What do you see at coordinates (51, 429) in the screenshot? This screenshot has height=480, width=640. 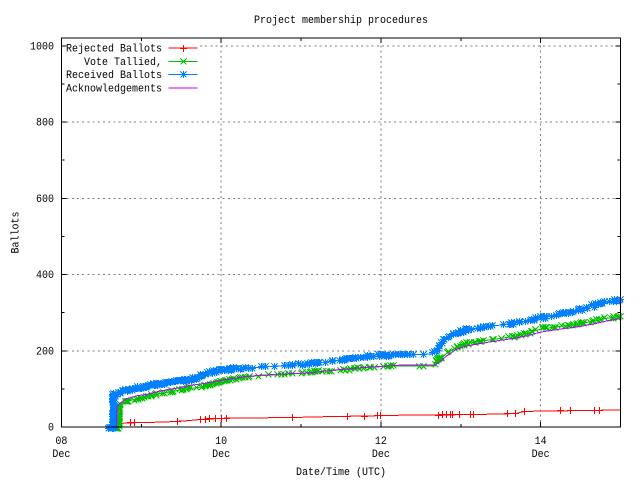 I see `svg-text: 0` at bounding box center [51, 429].